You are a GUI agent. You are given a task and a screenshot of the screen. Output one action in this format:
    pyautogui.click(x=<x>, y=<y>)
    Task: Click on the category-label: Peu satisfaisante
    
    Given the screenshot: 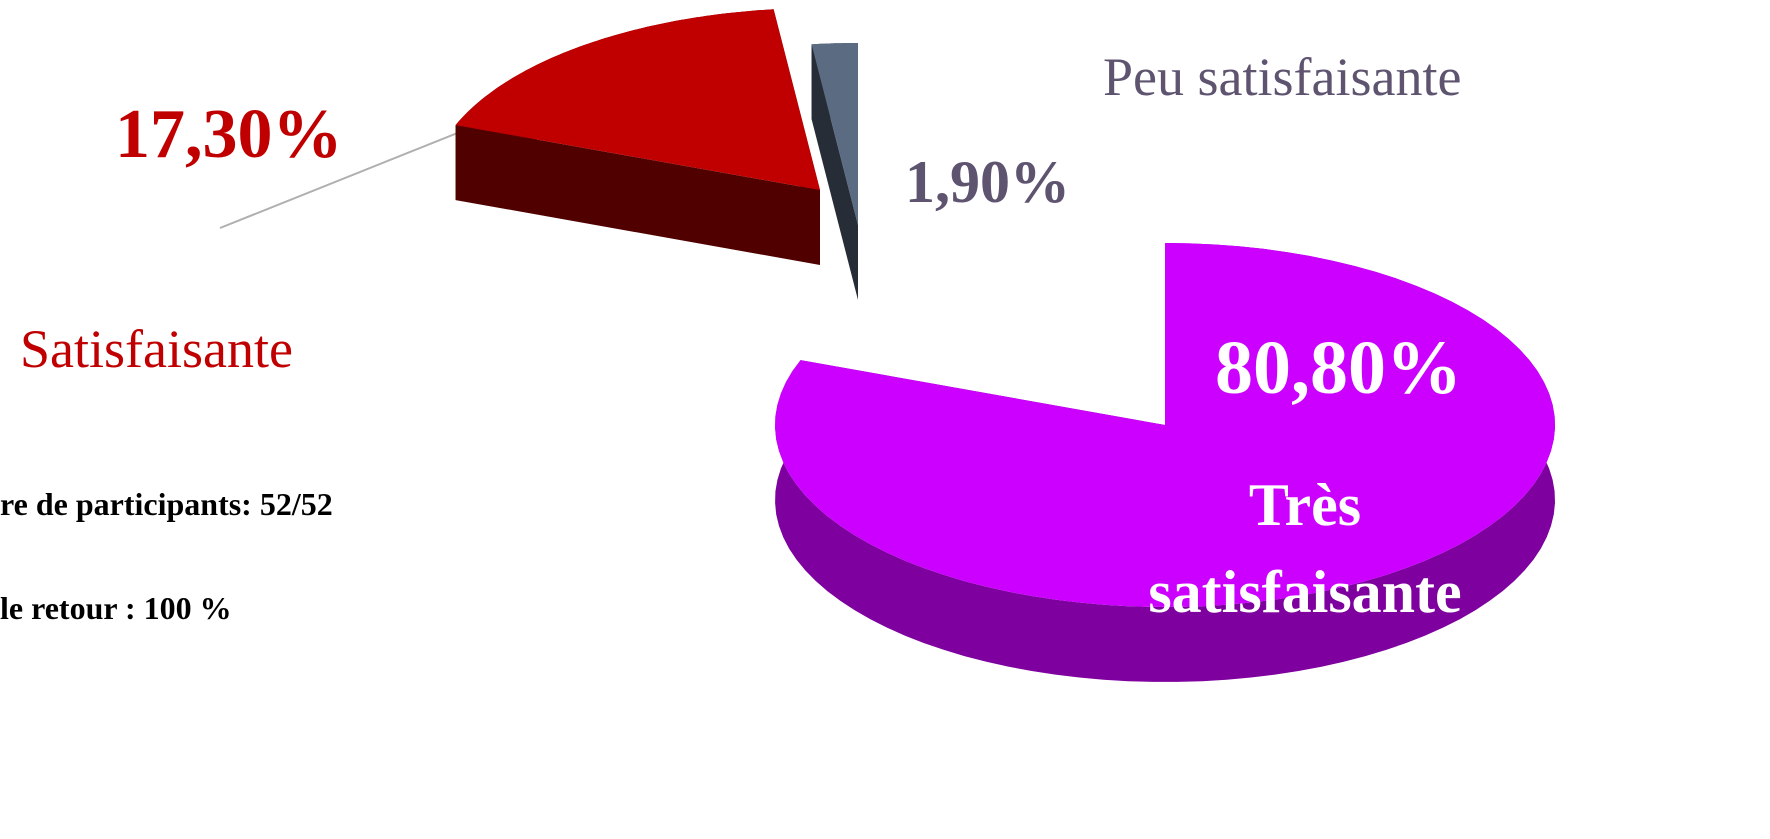 What is the action you would take?
    pyautogui.click(x=1282, y=77)
    